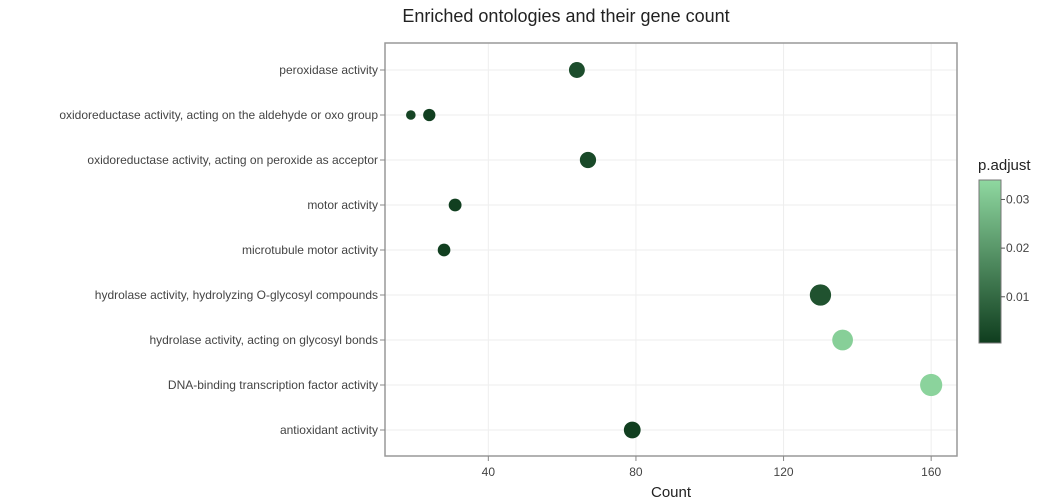 The width and height of the screenshot is (1059, 500). I want to click on x-tick-label: 160, so click(931, 472).